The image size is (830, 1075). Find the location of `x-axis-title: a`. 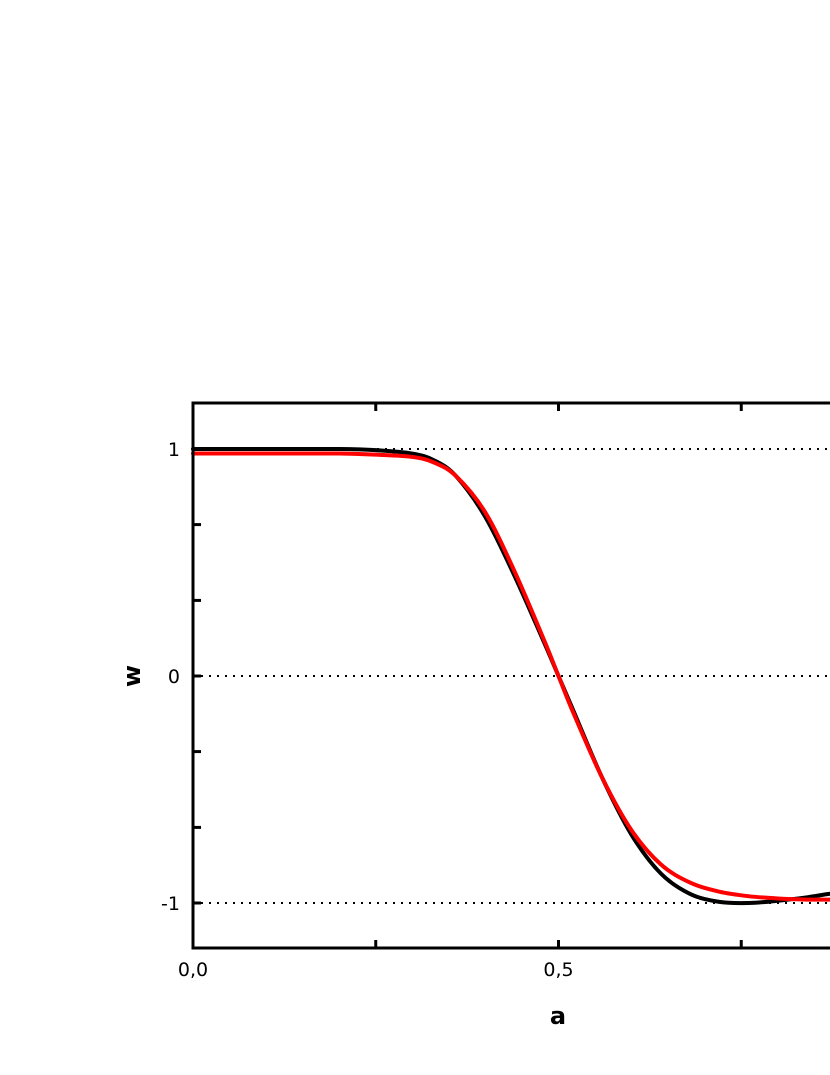

x-axis-title: a is located at coordinates (558, 1016).